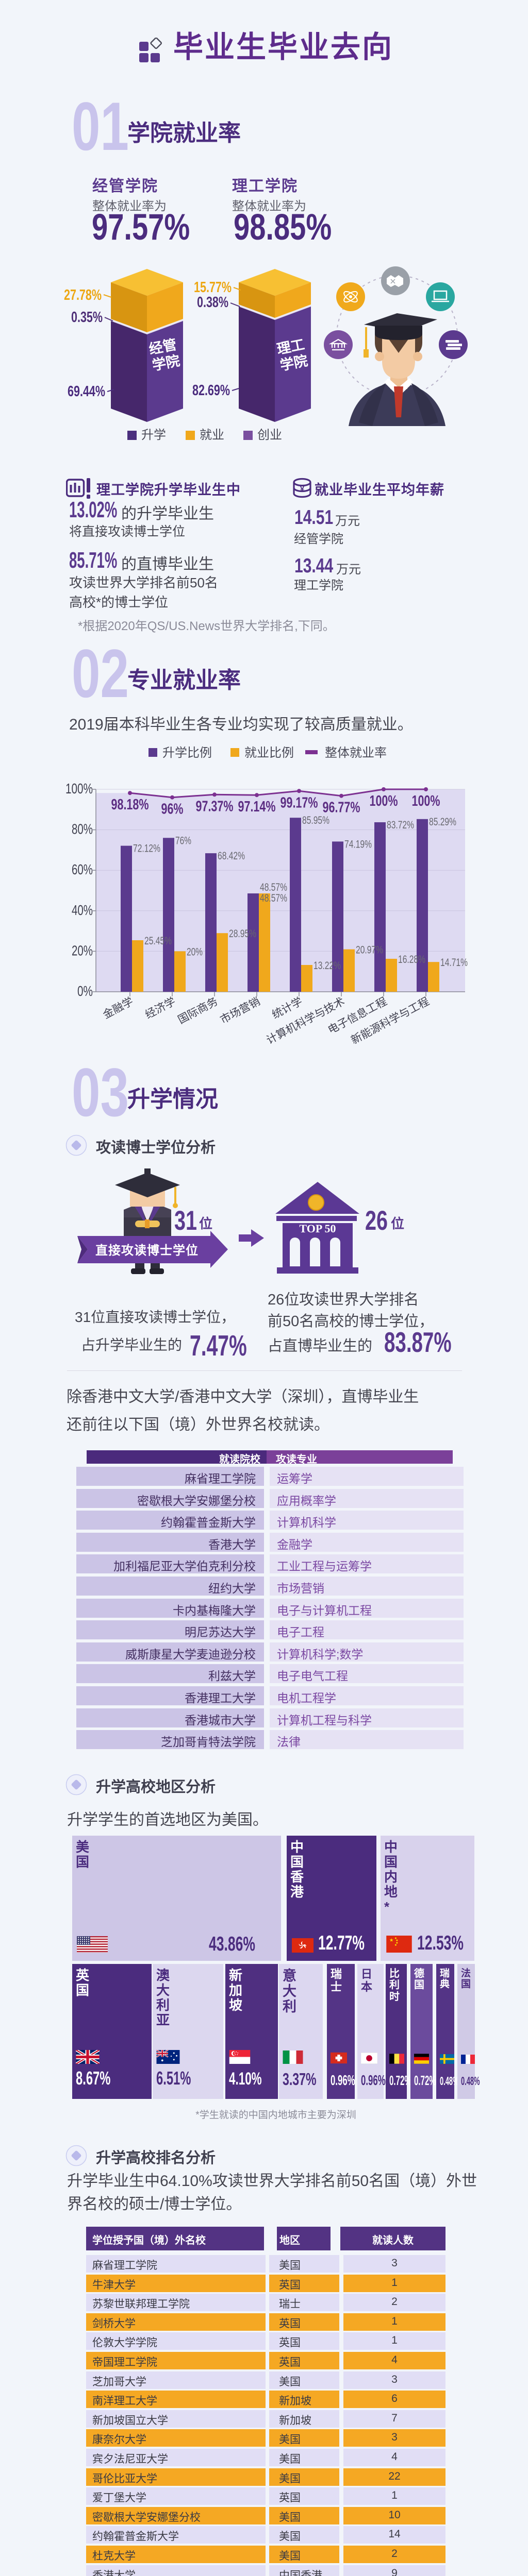  What do you see at coordinates (82, 910) in the screenshot?
I see `svg-text: 40%` at bounding box center [82, 910].